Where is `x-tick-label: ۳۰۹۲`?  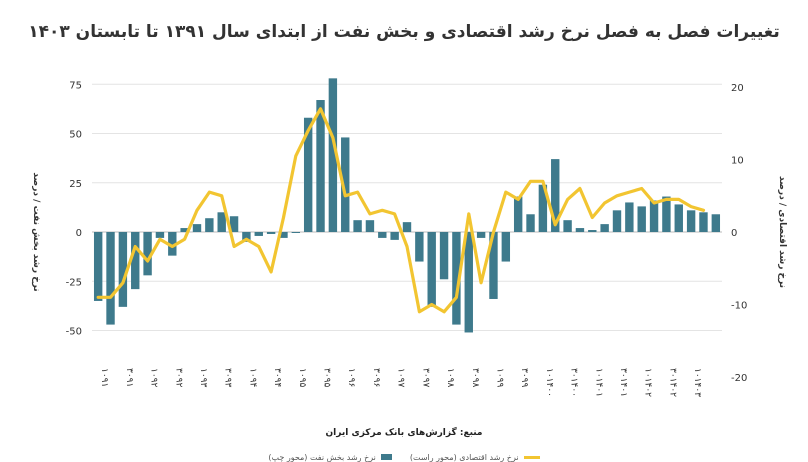
x-tick-label: ۳۰۹۲ is located at coordinates (178, 378).